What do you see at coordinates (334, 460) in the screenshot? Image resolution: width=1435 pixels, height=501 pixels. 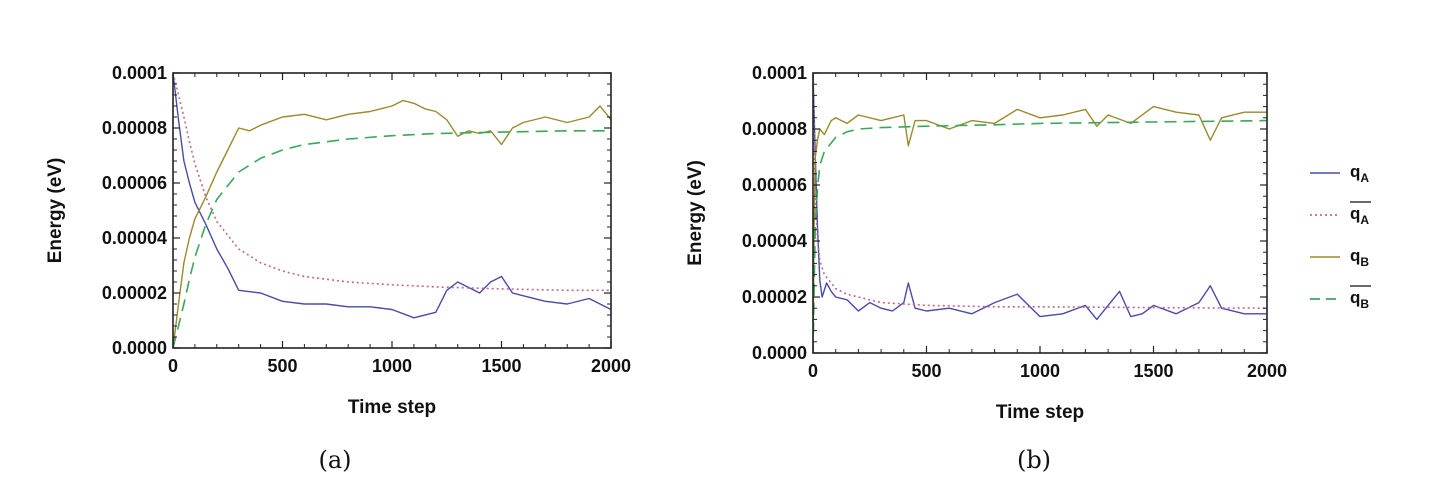 I see `panel-label: (a)` at bounding box center [334, 460].